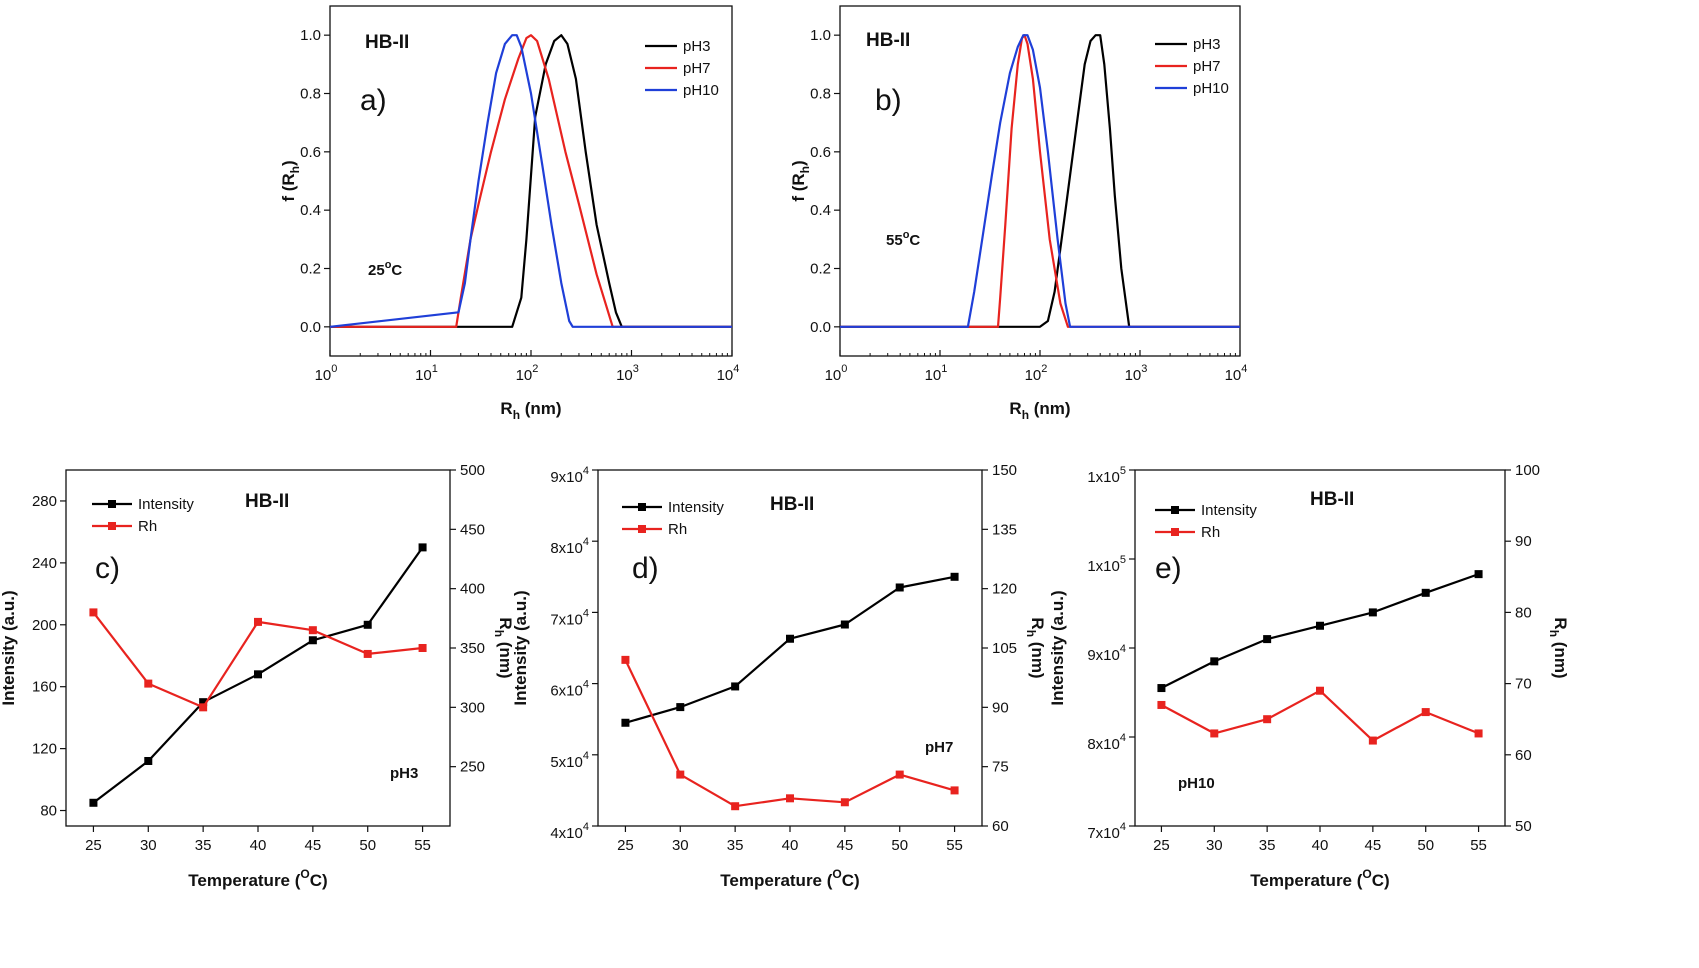  I want to click on x-tick-label: 10², so click(1036, 373).